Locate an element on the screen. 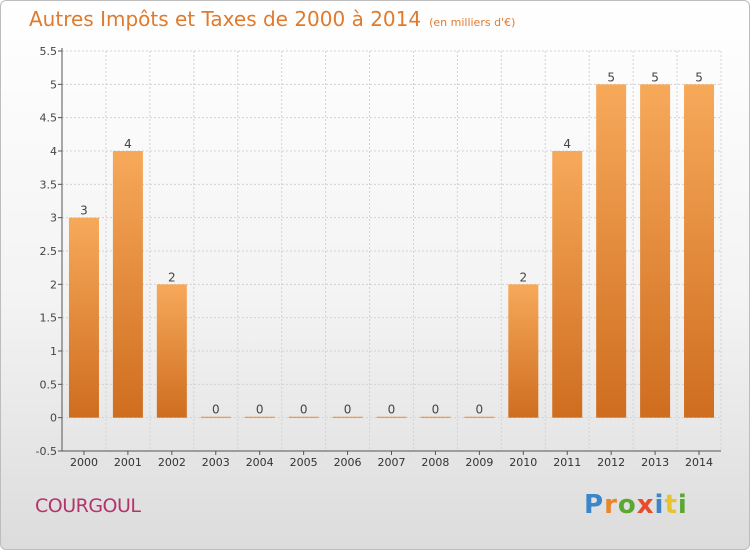  commune-name: COURGOUL is located at coordinates (88, 506).